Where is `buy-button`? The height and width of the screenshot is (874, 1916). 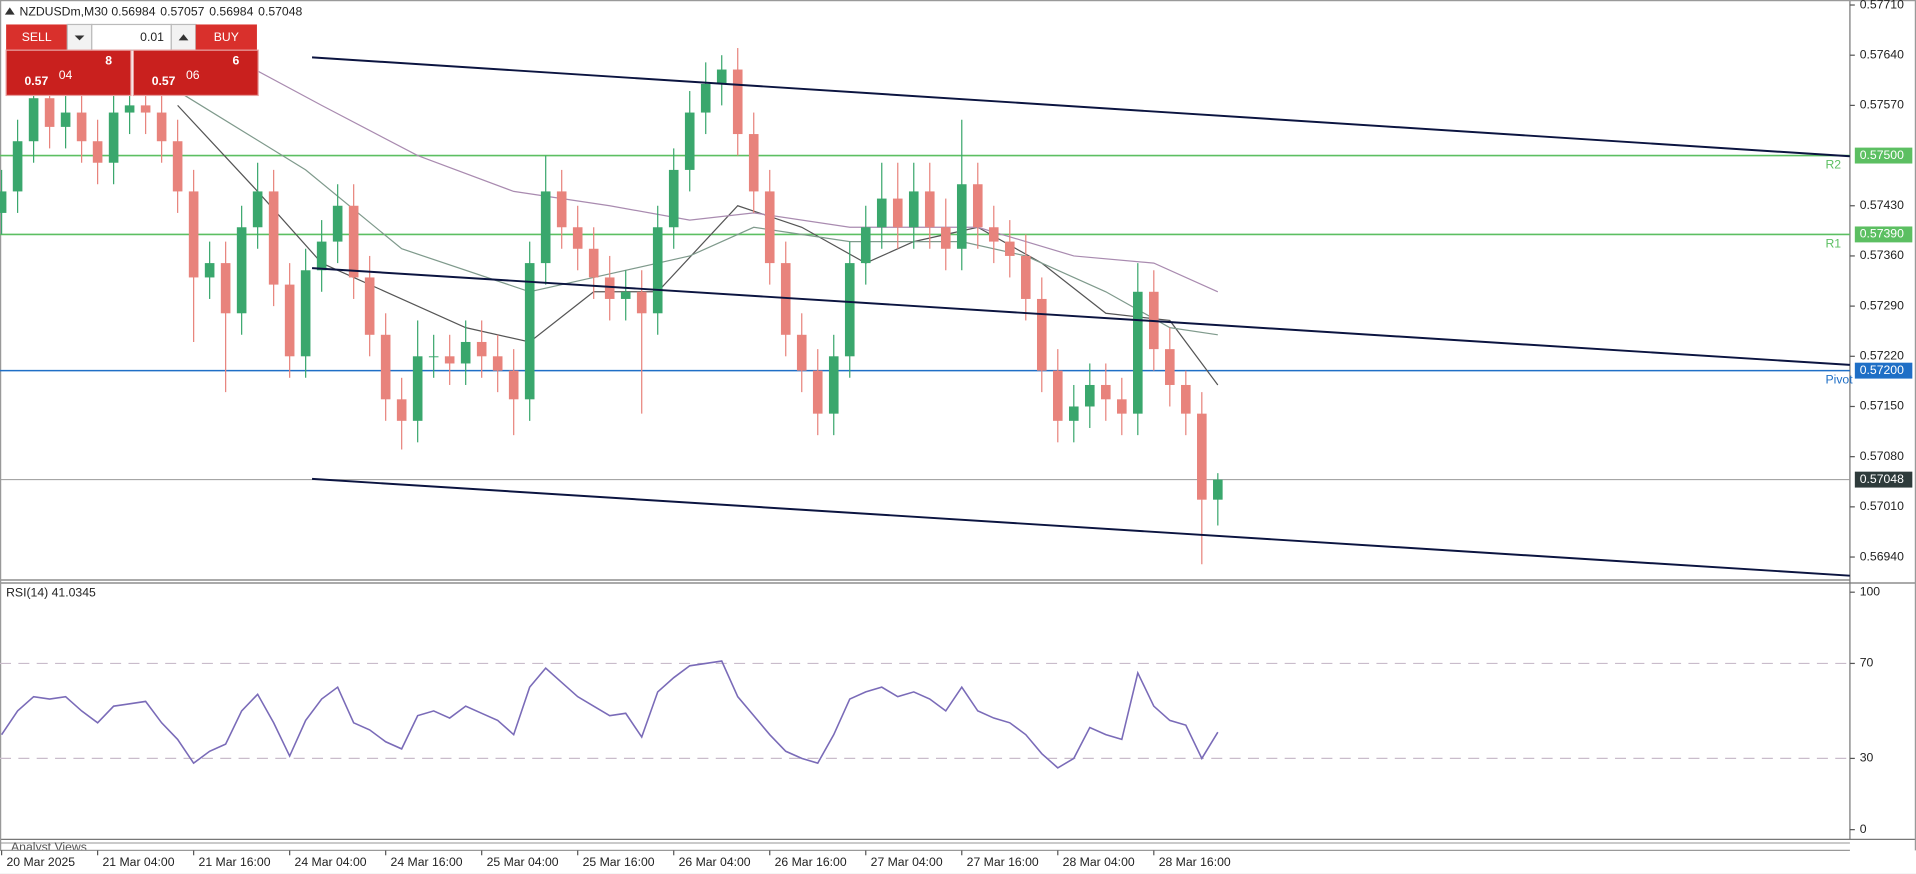
buy-button is located at coordinates (226, 37).